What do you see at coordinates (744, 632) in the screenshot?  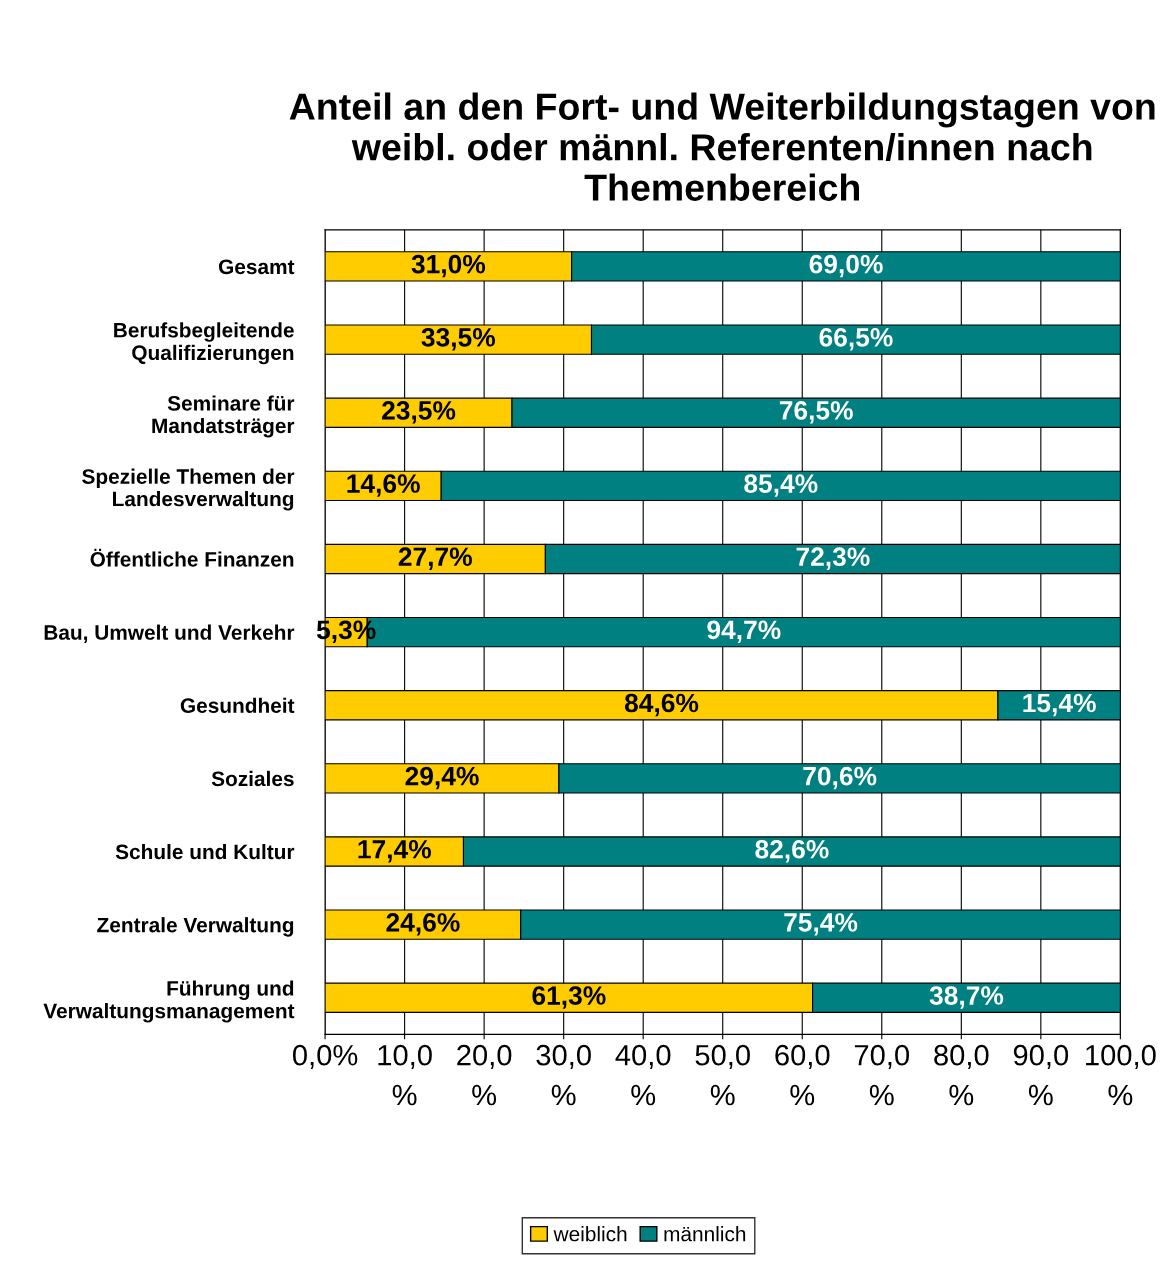 I see `data-label: 94,7%` at bounding box center [744, 632].